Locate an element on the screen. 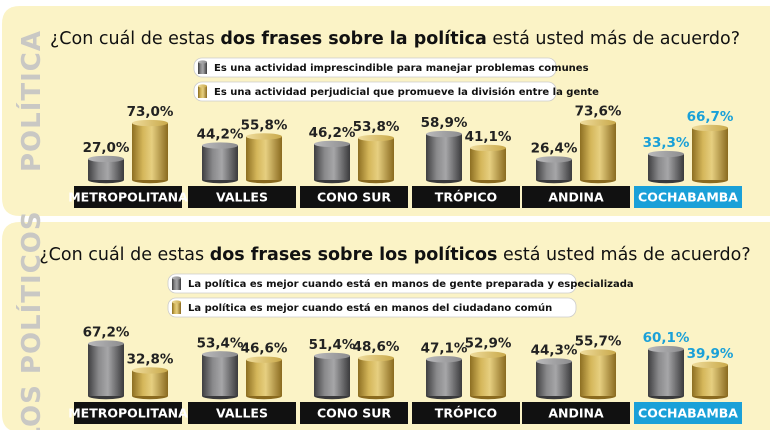 Image resolution: width=770 pixels, height=434 pixels. data-label: 53,4% is located at coordinates (220, 343).